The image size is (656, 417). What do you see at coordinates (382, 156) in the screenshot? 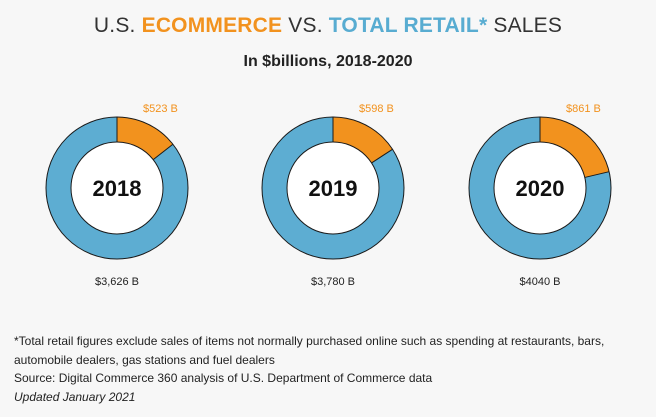
I see `slice-divider-end-2019` at bounding box center [382, 156].